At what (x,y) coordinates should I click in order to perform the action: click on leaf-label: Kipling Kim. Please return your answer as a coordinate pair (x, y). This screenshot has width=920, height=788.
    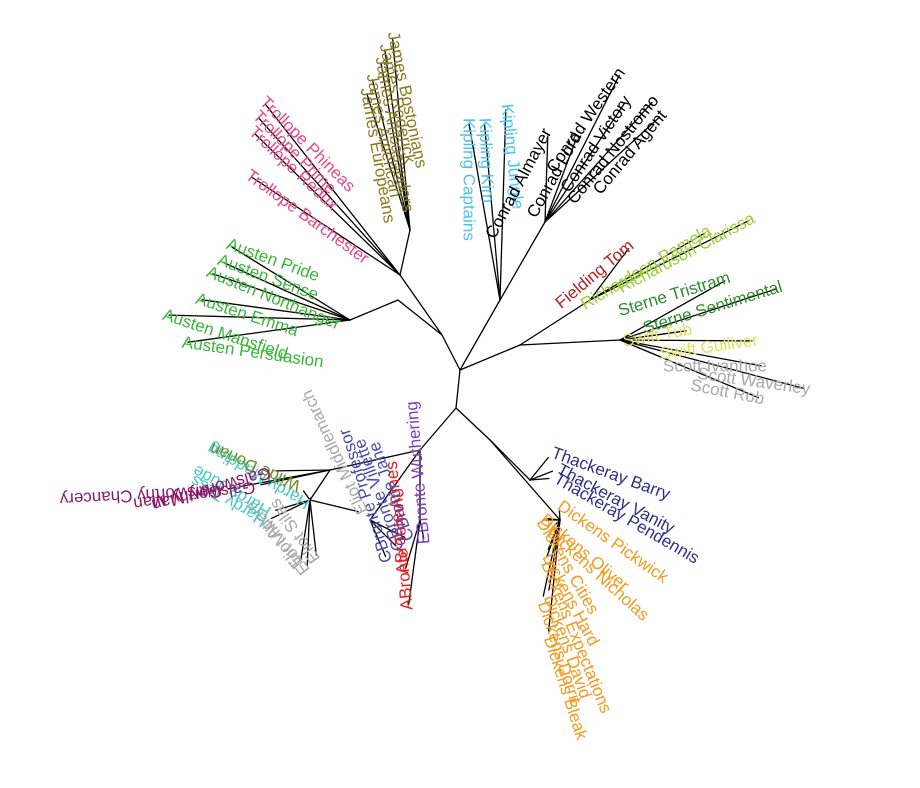
    Looking at the image, I should click on (487, 161).